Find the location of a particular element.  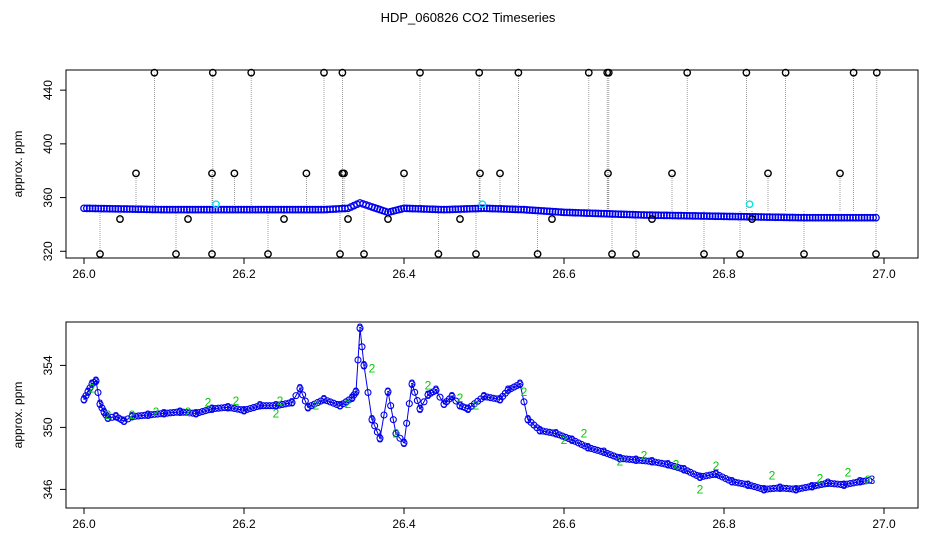

bottom-y-axis-label: approx. ppm is located at coordinates (18, 415).